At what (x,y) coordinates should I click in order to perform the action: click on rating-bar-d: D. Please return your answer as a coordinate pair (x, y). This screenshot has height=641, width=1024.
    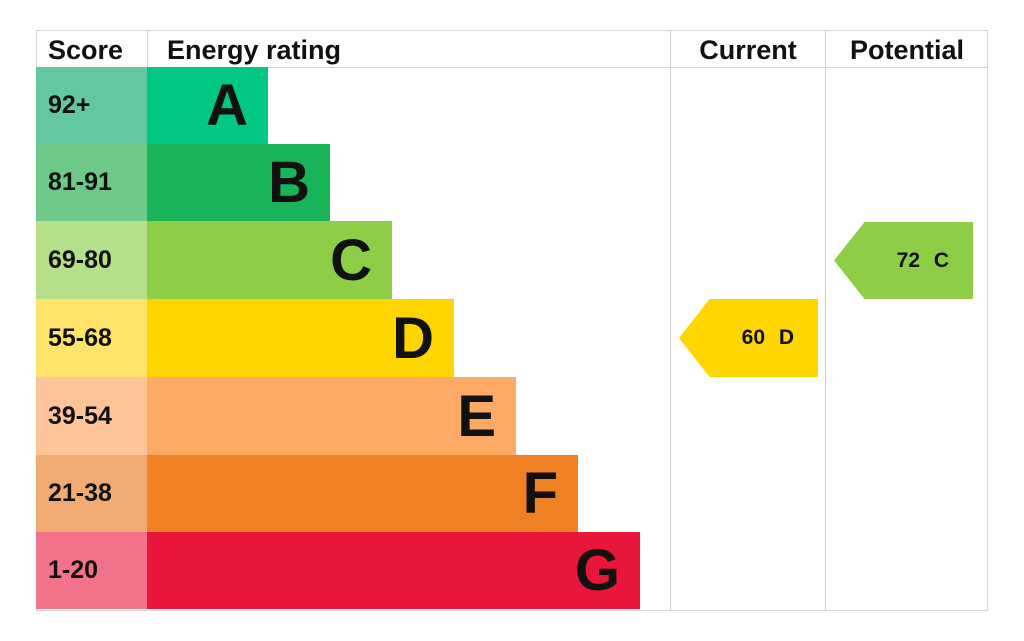
    Looking at the image, I should click on (300, 338).